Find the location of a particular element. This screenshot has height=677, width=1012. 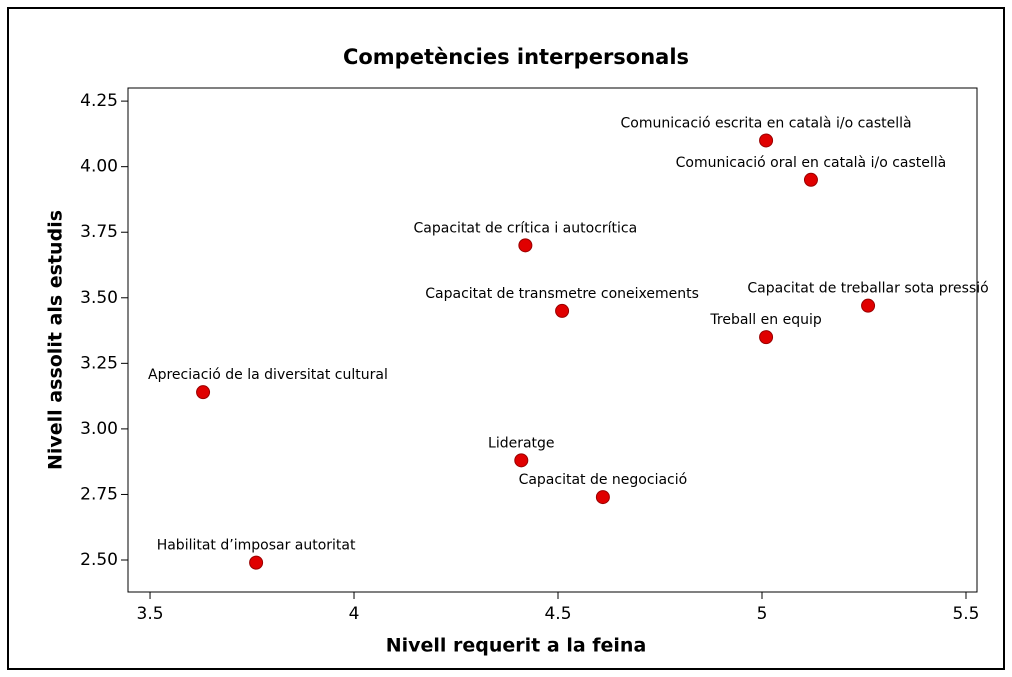

y-tick-label: 3.00 is located at coordinates (99, 429).